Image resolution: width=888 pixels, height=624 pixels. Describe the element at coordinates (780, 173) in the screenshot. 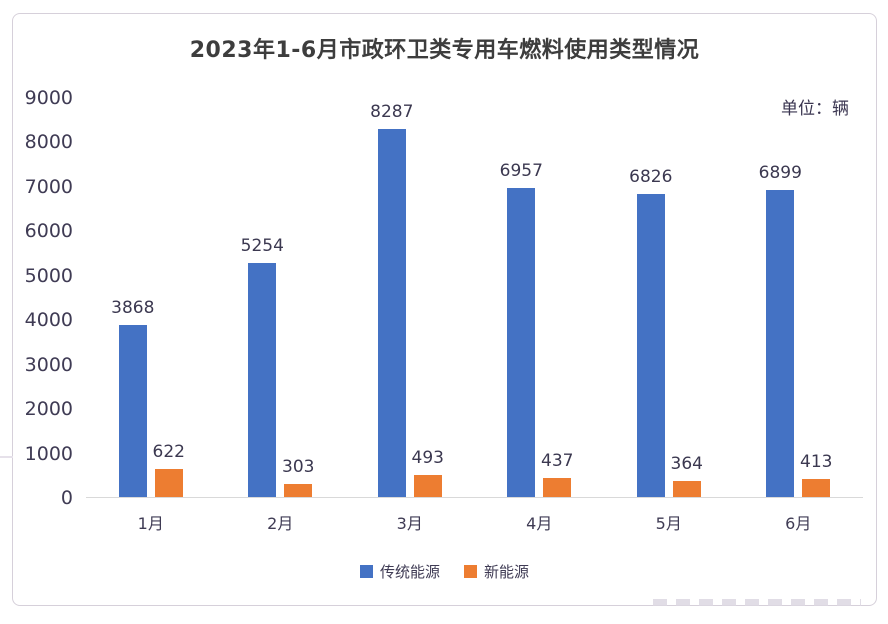

I see `bar-value-label: 6899` at that location.